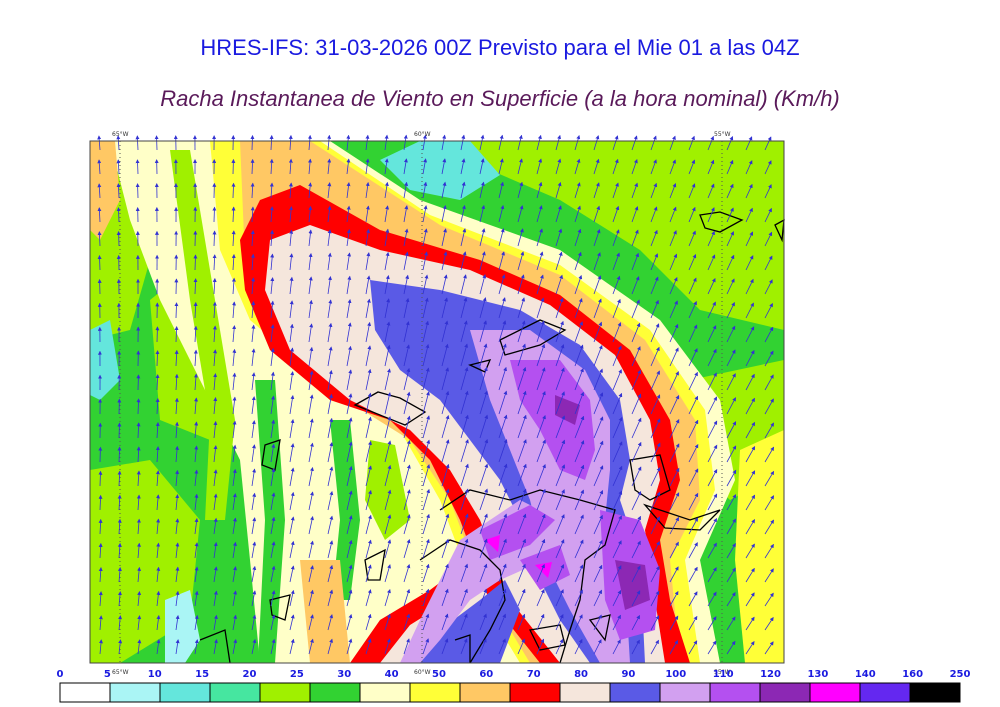  Describe the element at coordinates (912, 674) in the screenshot. I see `legend-tick-label: 160` at that location.